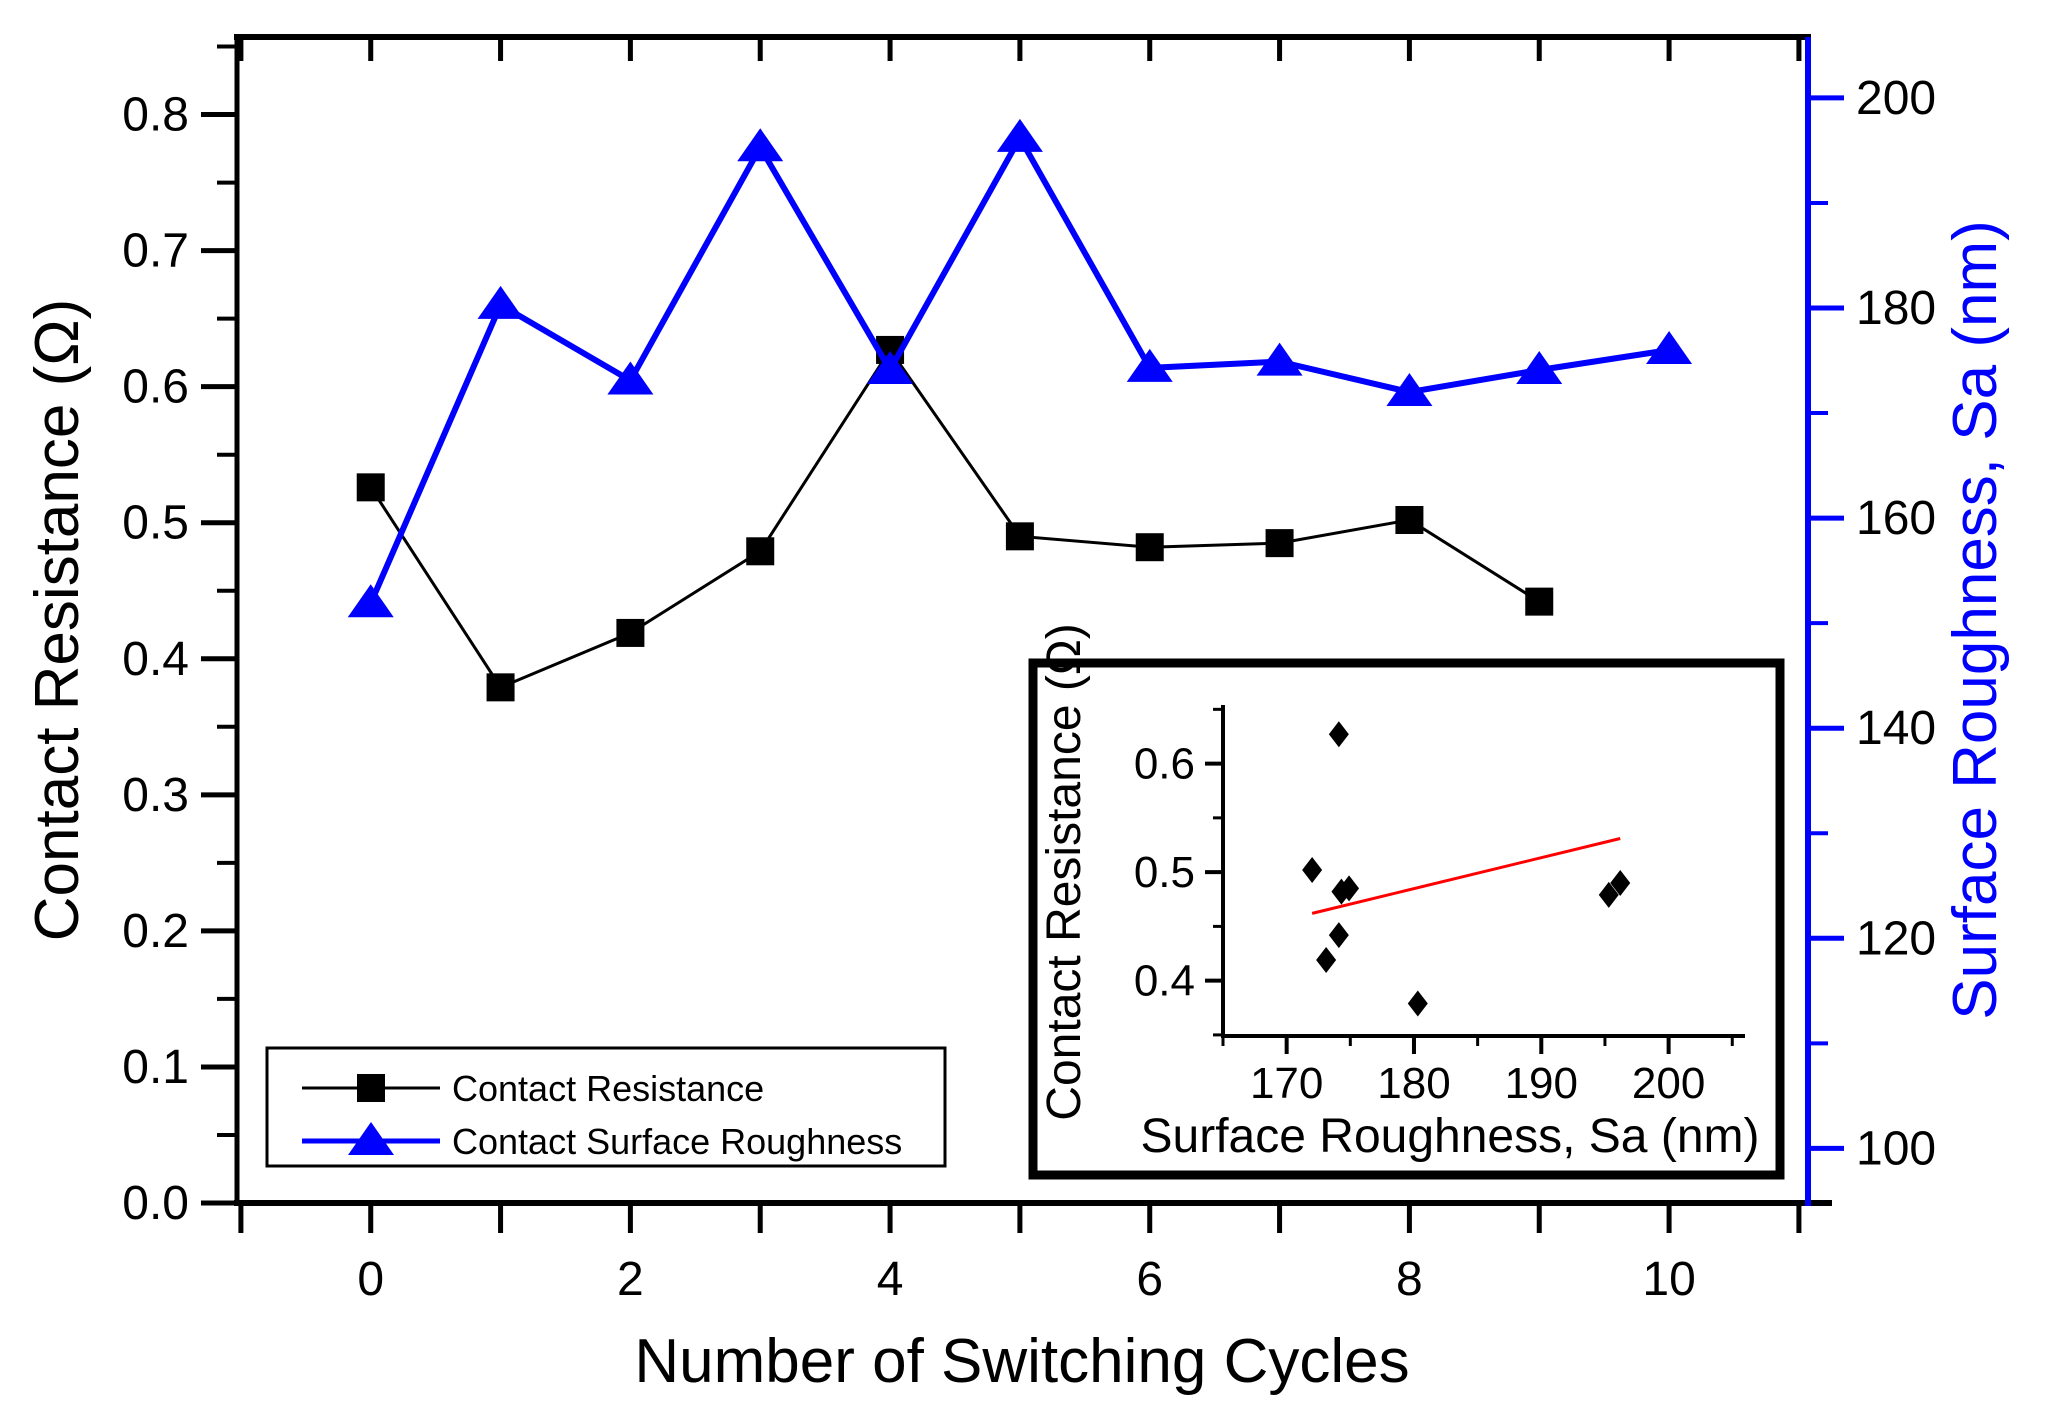 This screenshot has width=2047, height=1419. What do you see at coordinates (155, 387) in the screenshot?
I see `y-left-tick-label: 0.6` at bounding box center [155, 387].